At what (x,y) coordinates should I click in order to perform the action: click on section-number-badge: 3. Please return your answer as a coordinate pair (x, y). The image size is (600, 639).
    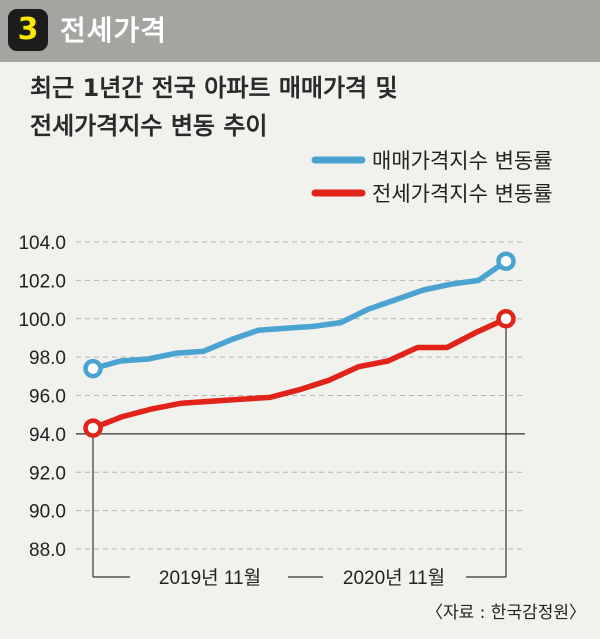
    Looking at the image, I should click on (28, 30).